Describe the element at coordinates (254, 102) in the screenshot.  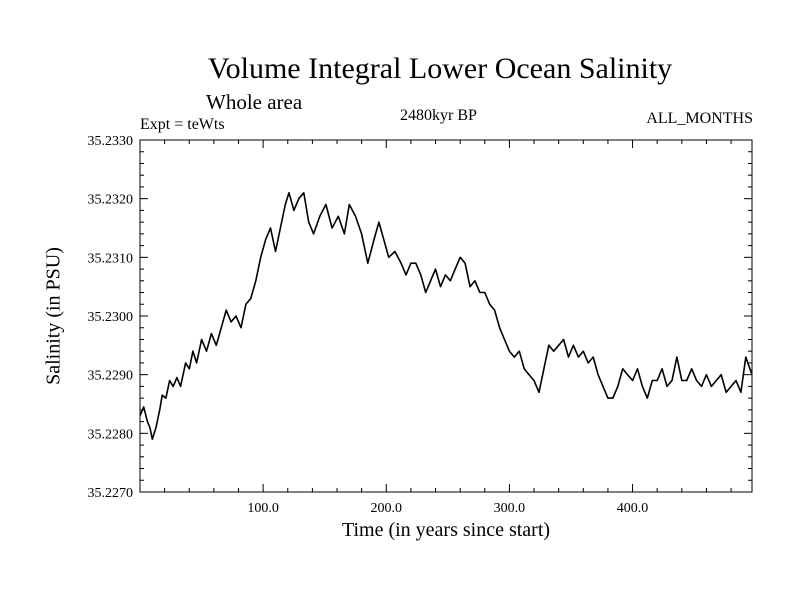
I see `chart-subtitle-region: Whole area` at that location.